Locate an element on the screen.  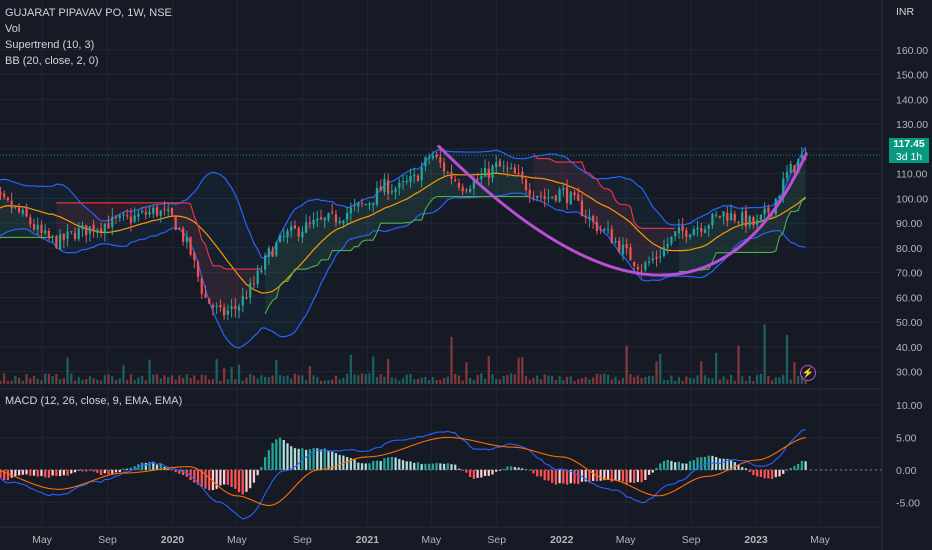
macd-legend: MACD (12, 26, close, 9, EMA, EMA) is located at coordinates (94, 401).